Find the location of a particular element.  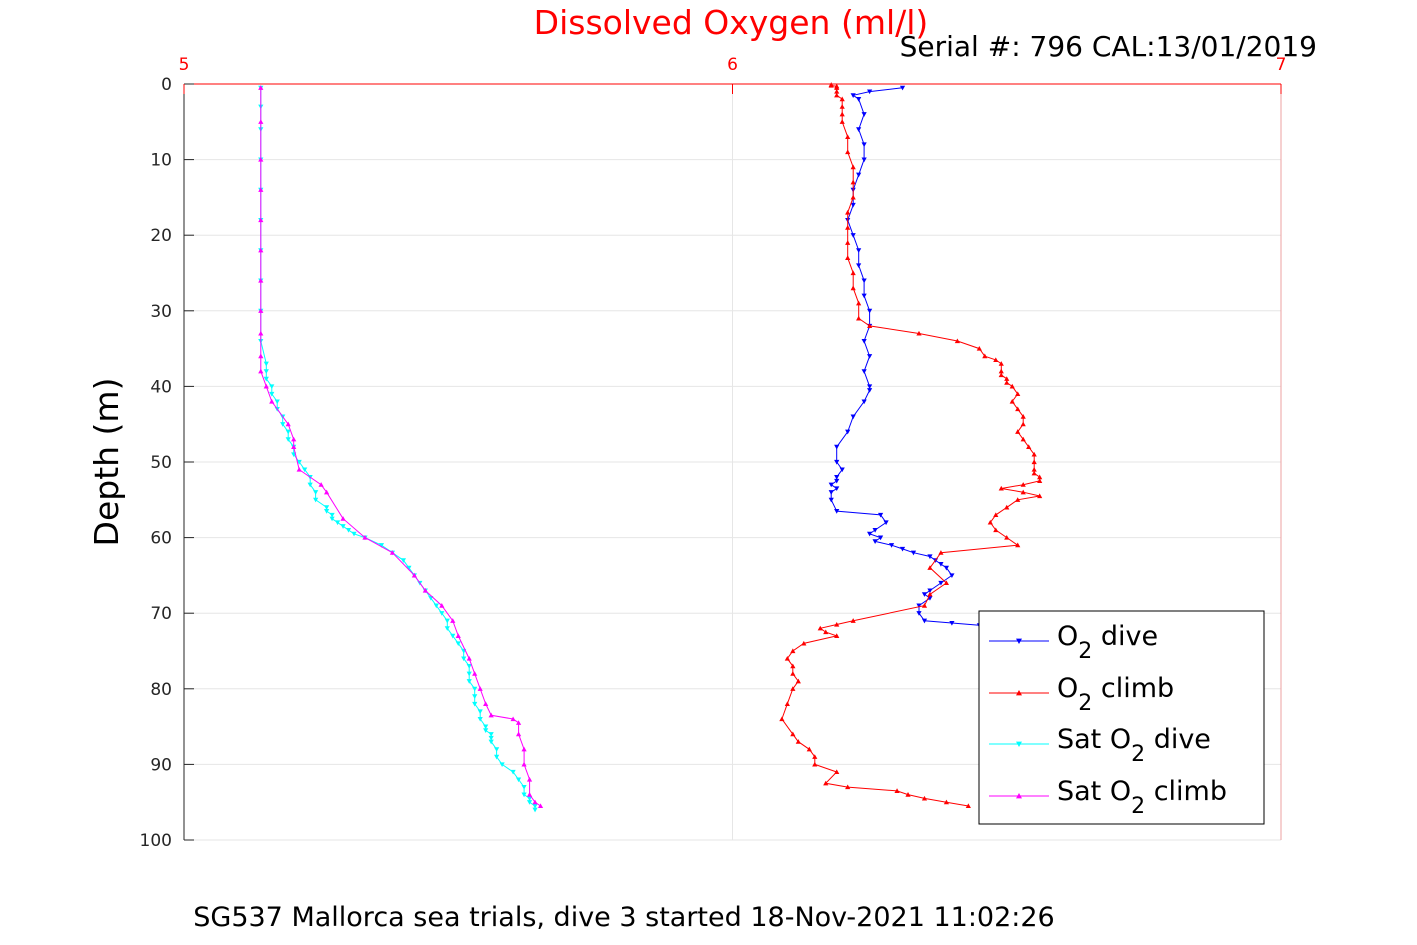

x-tick-label: 6 is located at coordinates (732, 65).